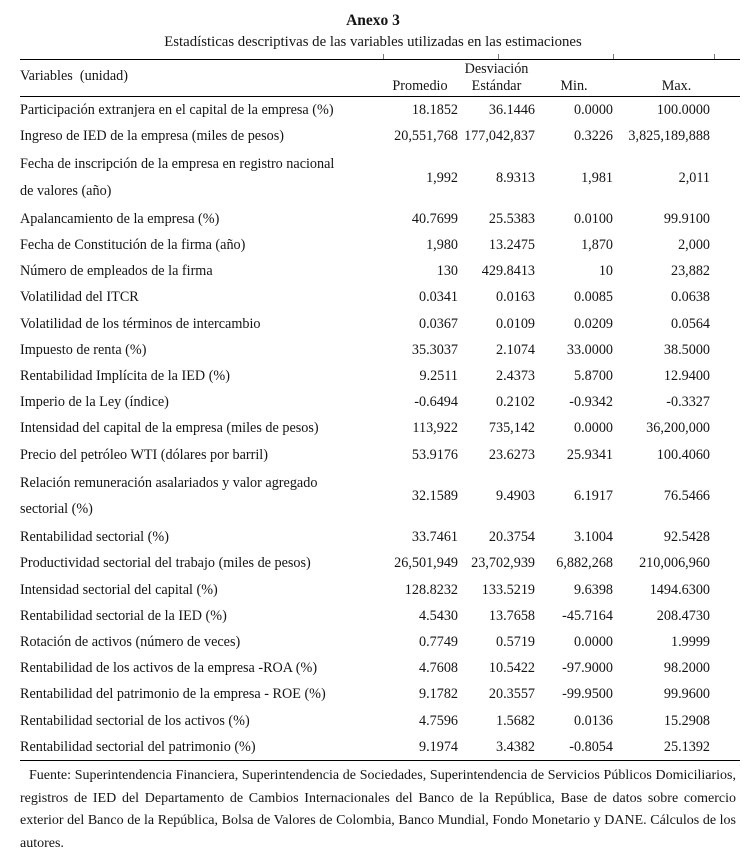  Describe the element at coordinates (593, 537) in the screenshot. I see `min-value-cell: 3.1004` at that location.